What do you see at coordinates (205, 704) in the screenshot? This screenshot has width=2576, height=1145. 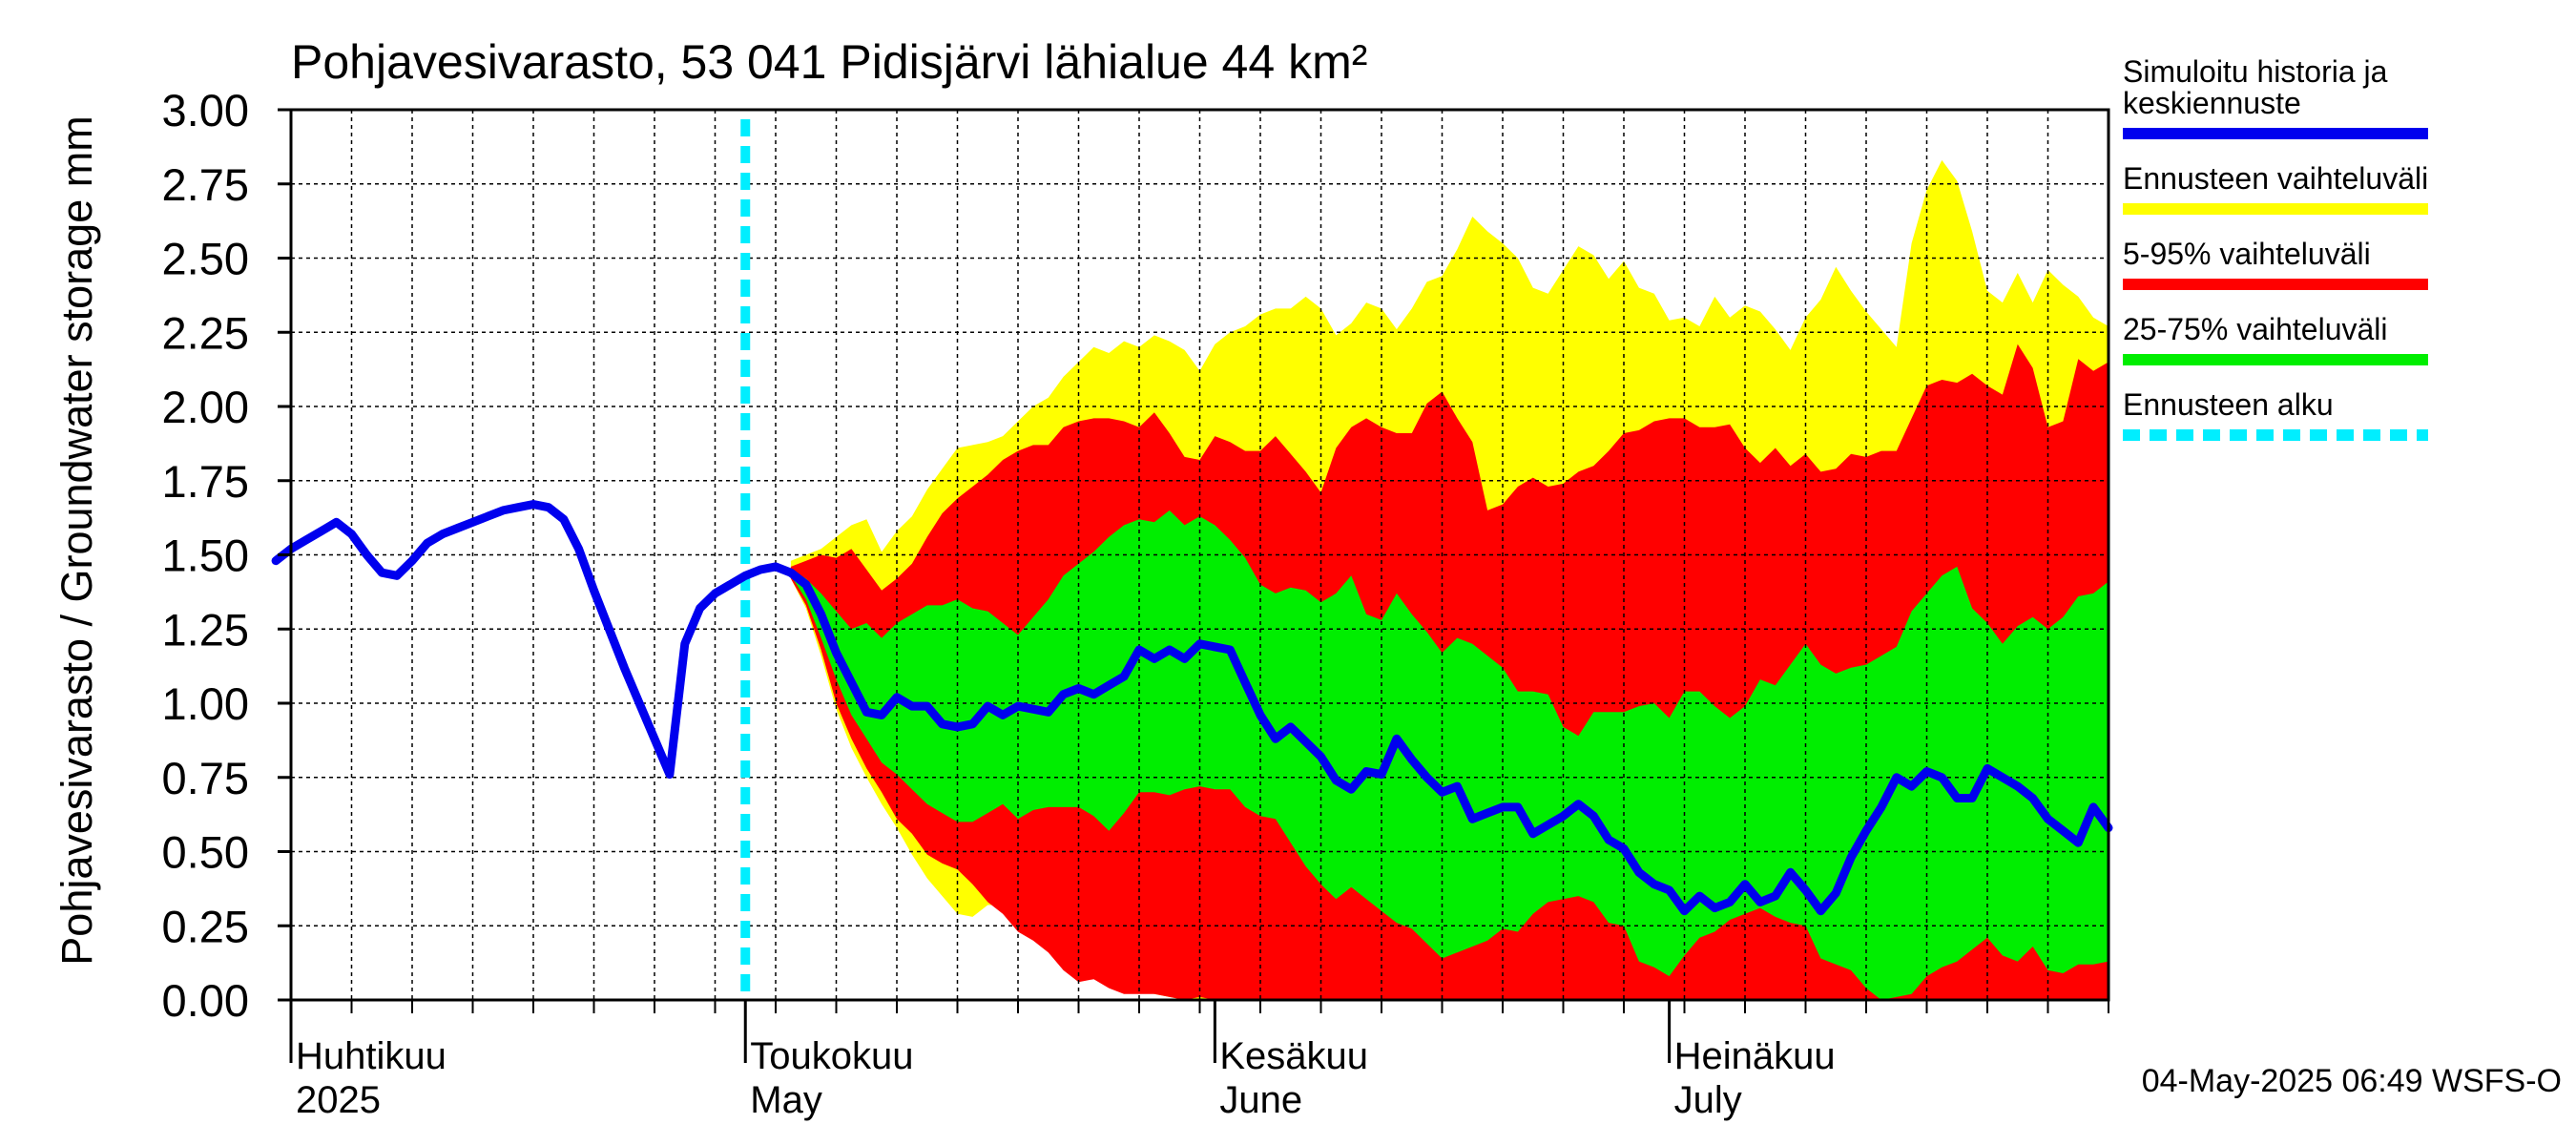 I see `y-tick-label: 1.00` at bounding box center [205, 704].